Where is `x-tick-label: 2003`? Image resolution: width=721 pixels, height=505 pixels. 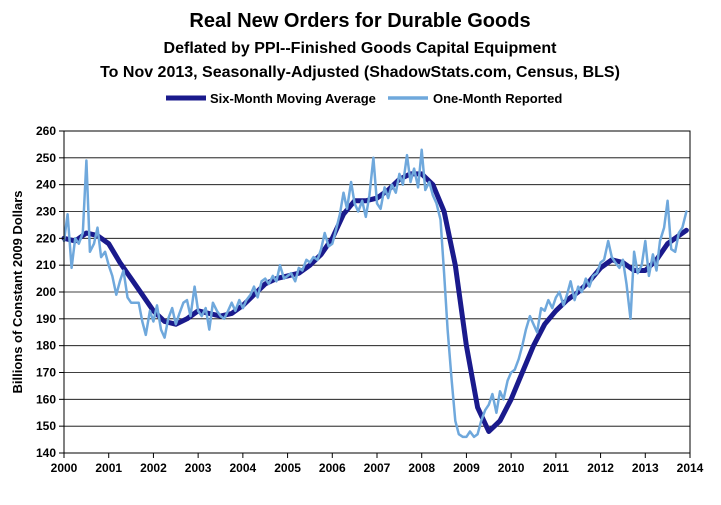
x-tick-label: 2003 is located at coordinates (198, 468).